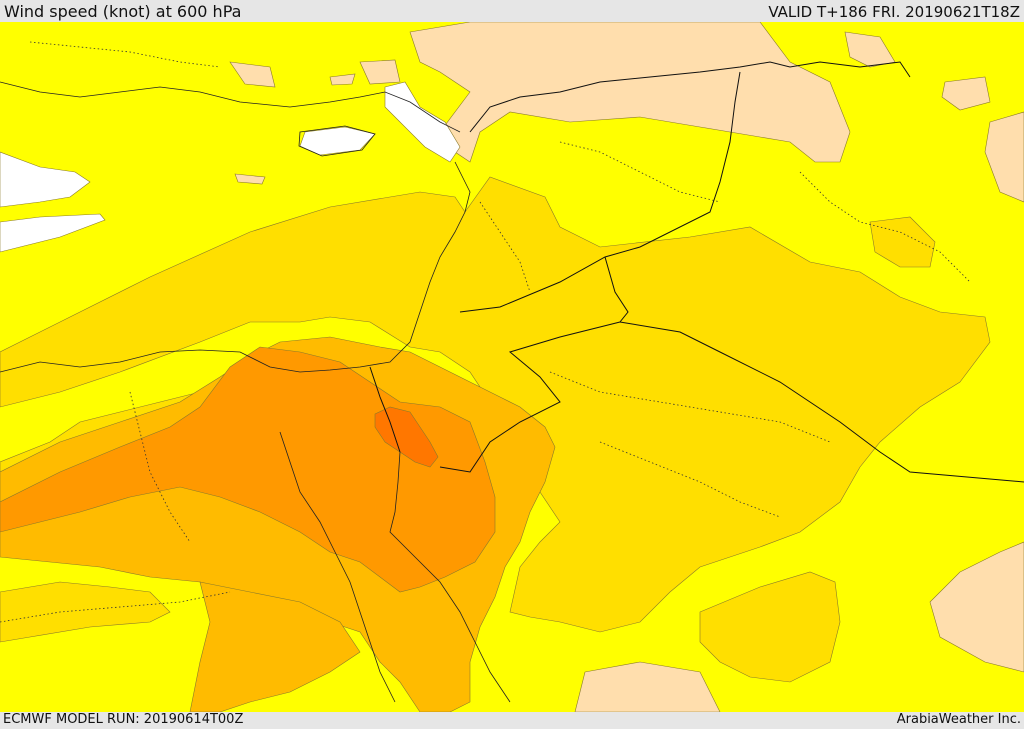  Describe the element at coordinates (902, 242) in the screenshot. I see `band-20-25-ne-patch` at that location.